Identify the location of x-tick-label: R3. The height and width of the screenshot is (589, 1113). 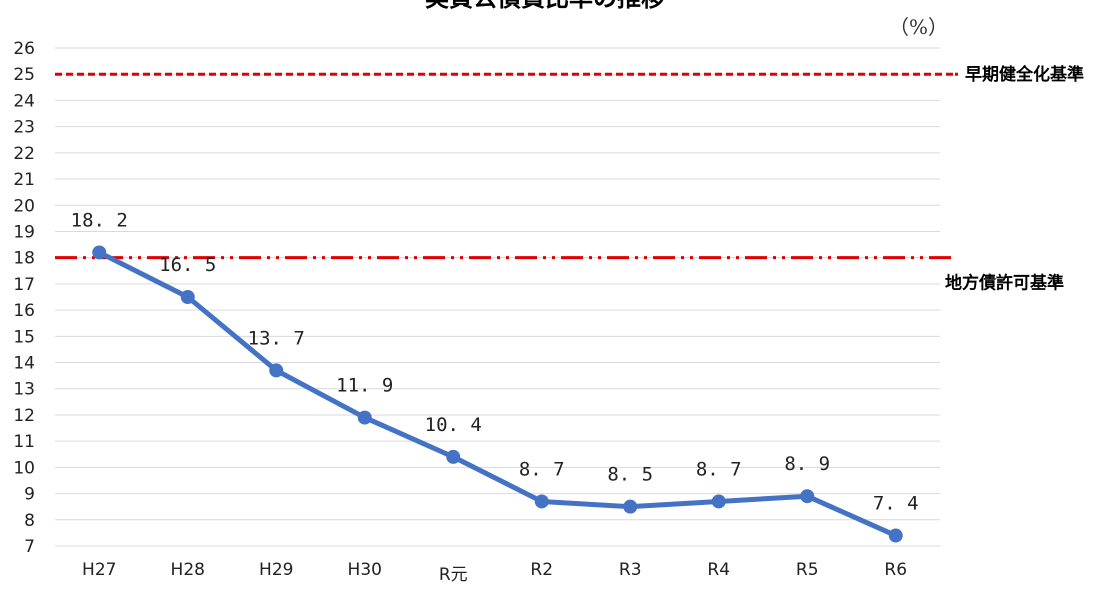
(630, 570).